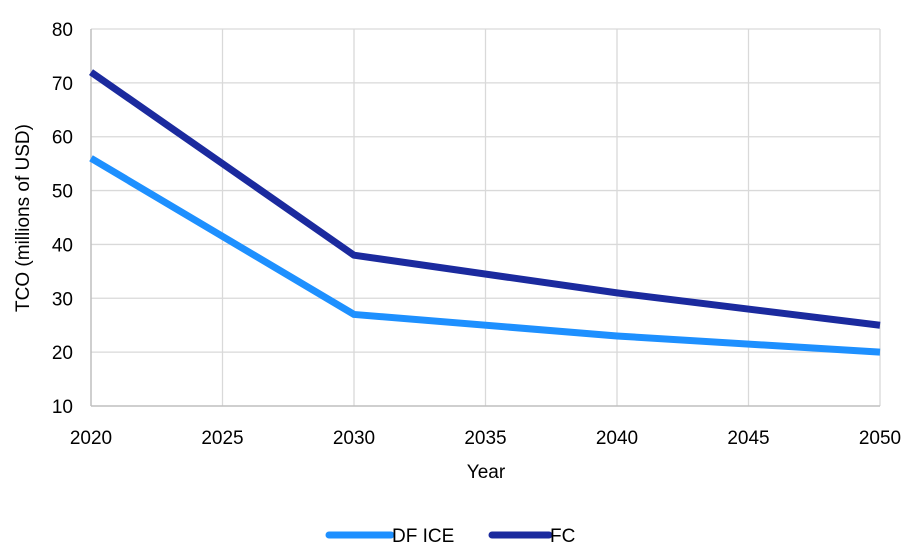 This screenshot has height=552, width=909. I want to click on x-tick-label: 2035, so click(485, 438).